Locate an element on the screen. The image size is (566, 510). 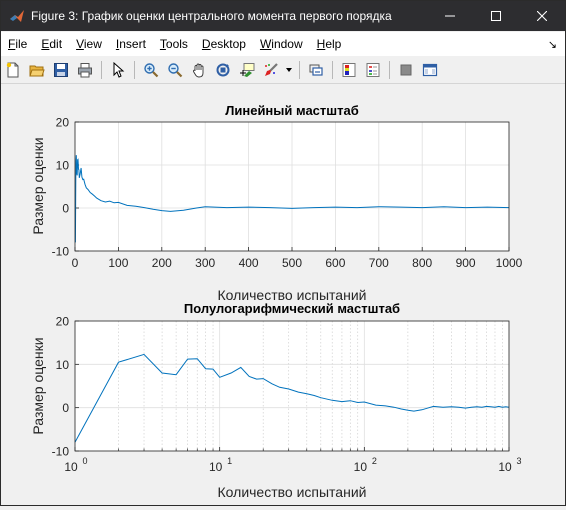
x-tick-exponent: 0 is located at coordinates (84, 461).